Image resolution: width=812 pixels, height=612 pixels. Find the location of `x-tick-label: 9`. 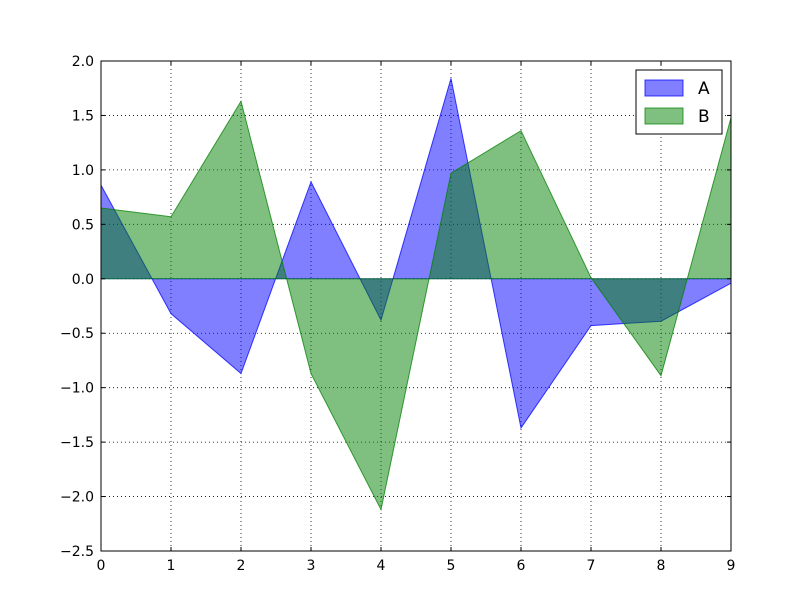

x-tick-label: 9 is located at coordinates (731, 566).